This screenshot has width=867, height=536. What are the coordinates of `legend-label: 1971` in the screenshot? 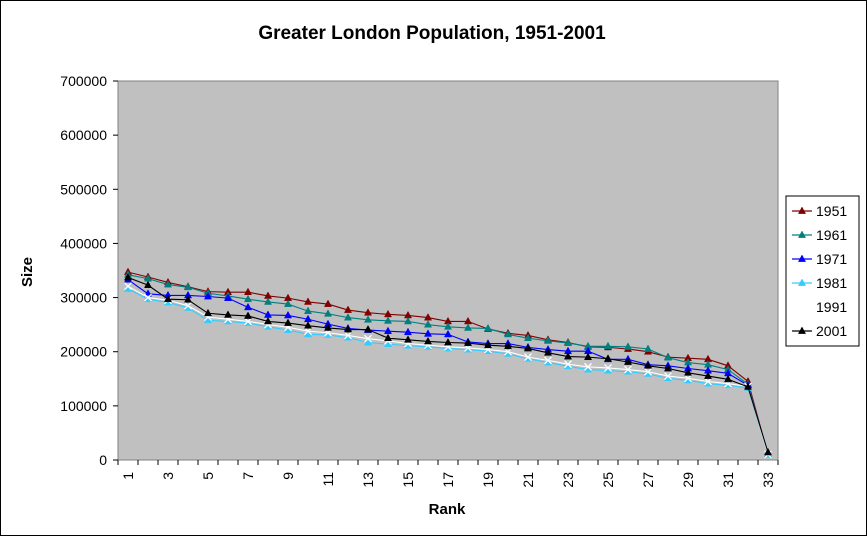 It's located at (831, 259).